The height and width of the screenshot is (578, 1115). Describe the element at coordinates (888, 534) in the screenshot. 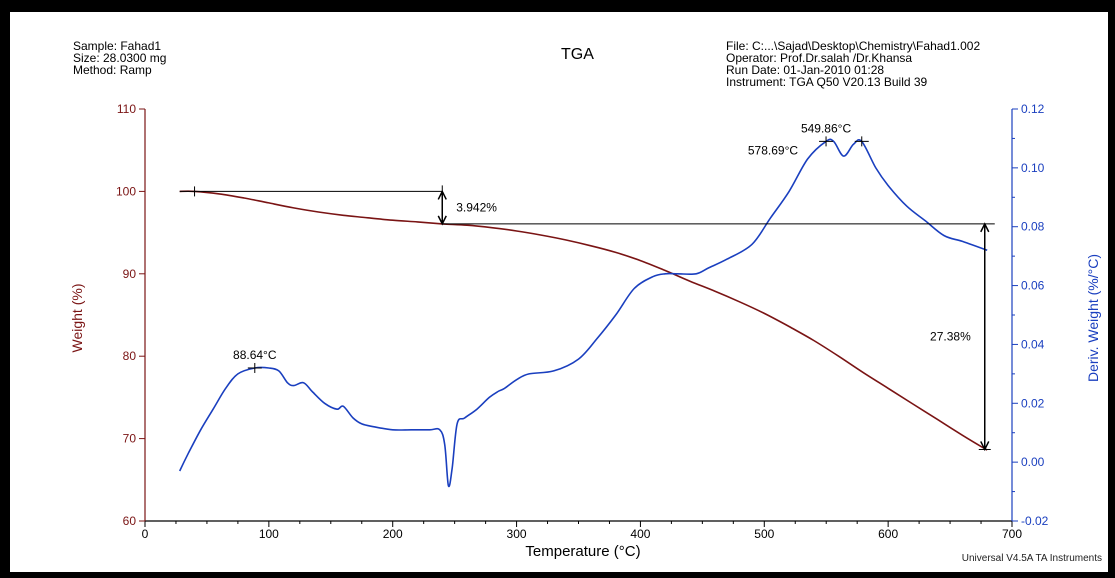

I see `x-tick-label: 600` at that location.